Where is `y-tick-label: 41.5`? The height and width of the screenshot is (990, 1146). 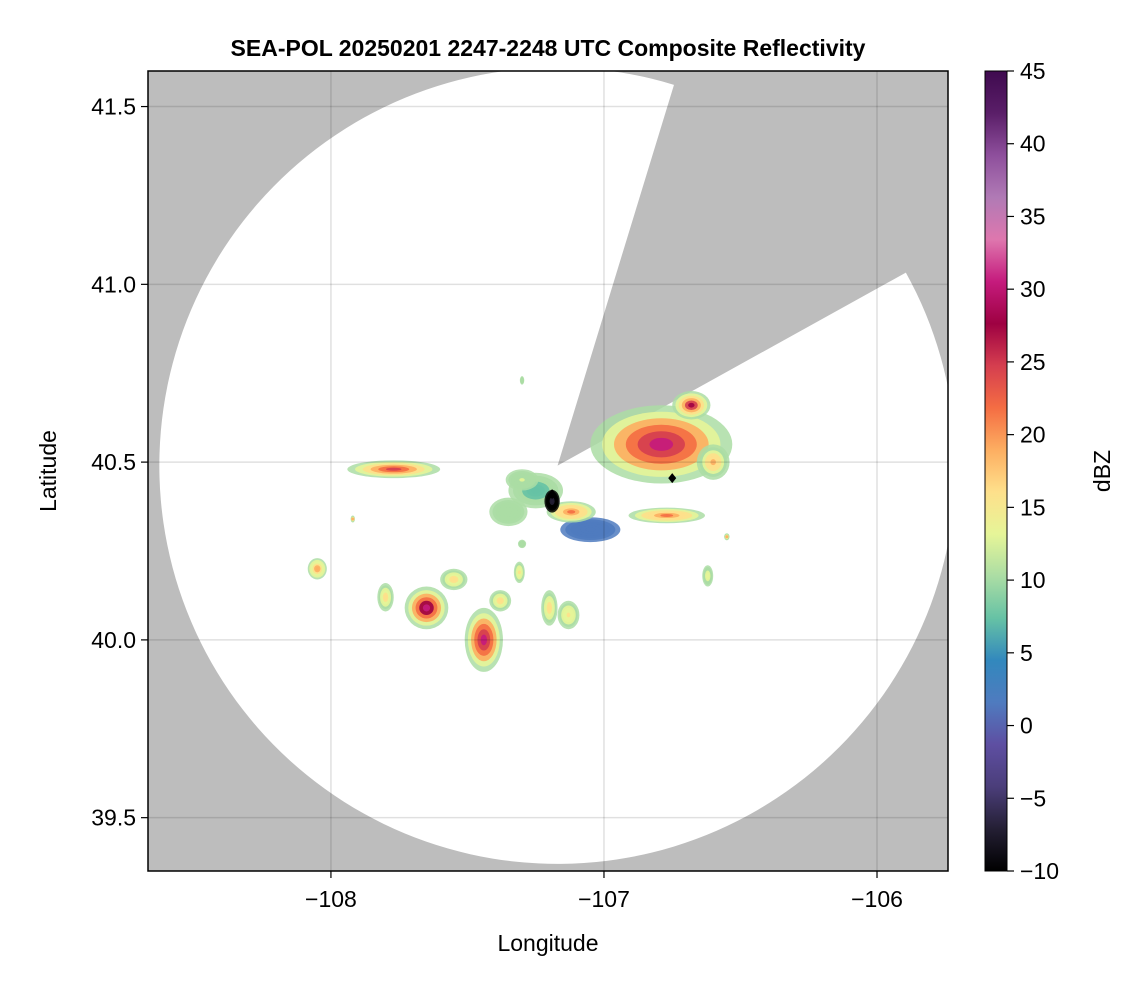 y-tick-label: 41.5 is located at coordinates (113, 107).